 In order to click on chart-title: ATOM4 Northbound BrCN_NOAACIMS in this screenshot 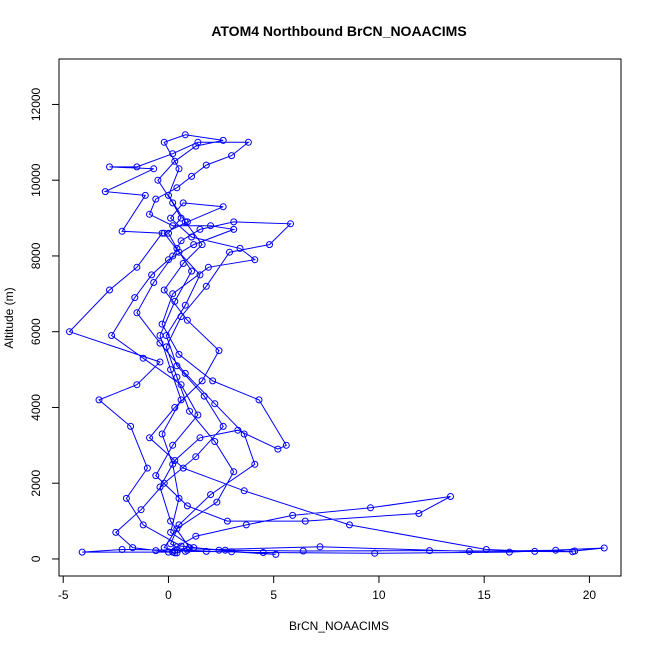, I will do `click(338, 31)`.